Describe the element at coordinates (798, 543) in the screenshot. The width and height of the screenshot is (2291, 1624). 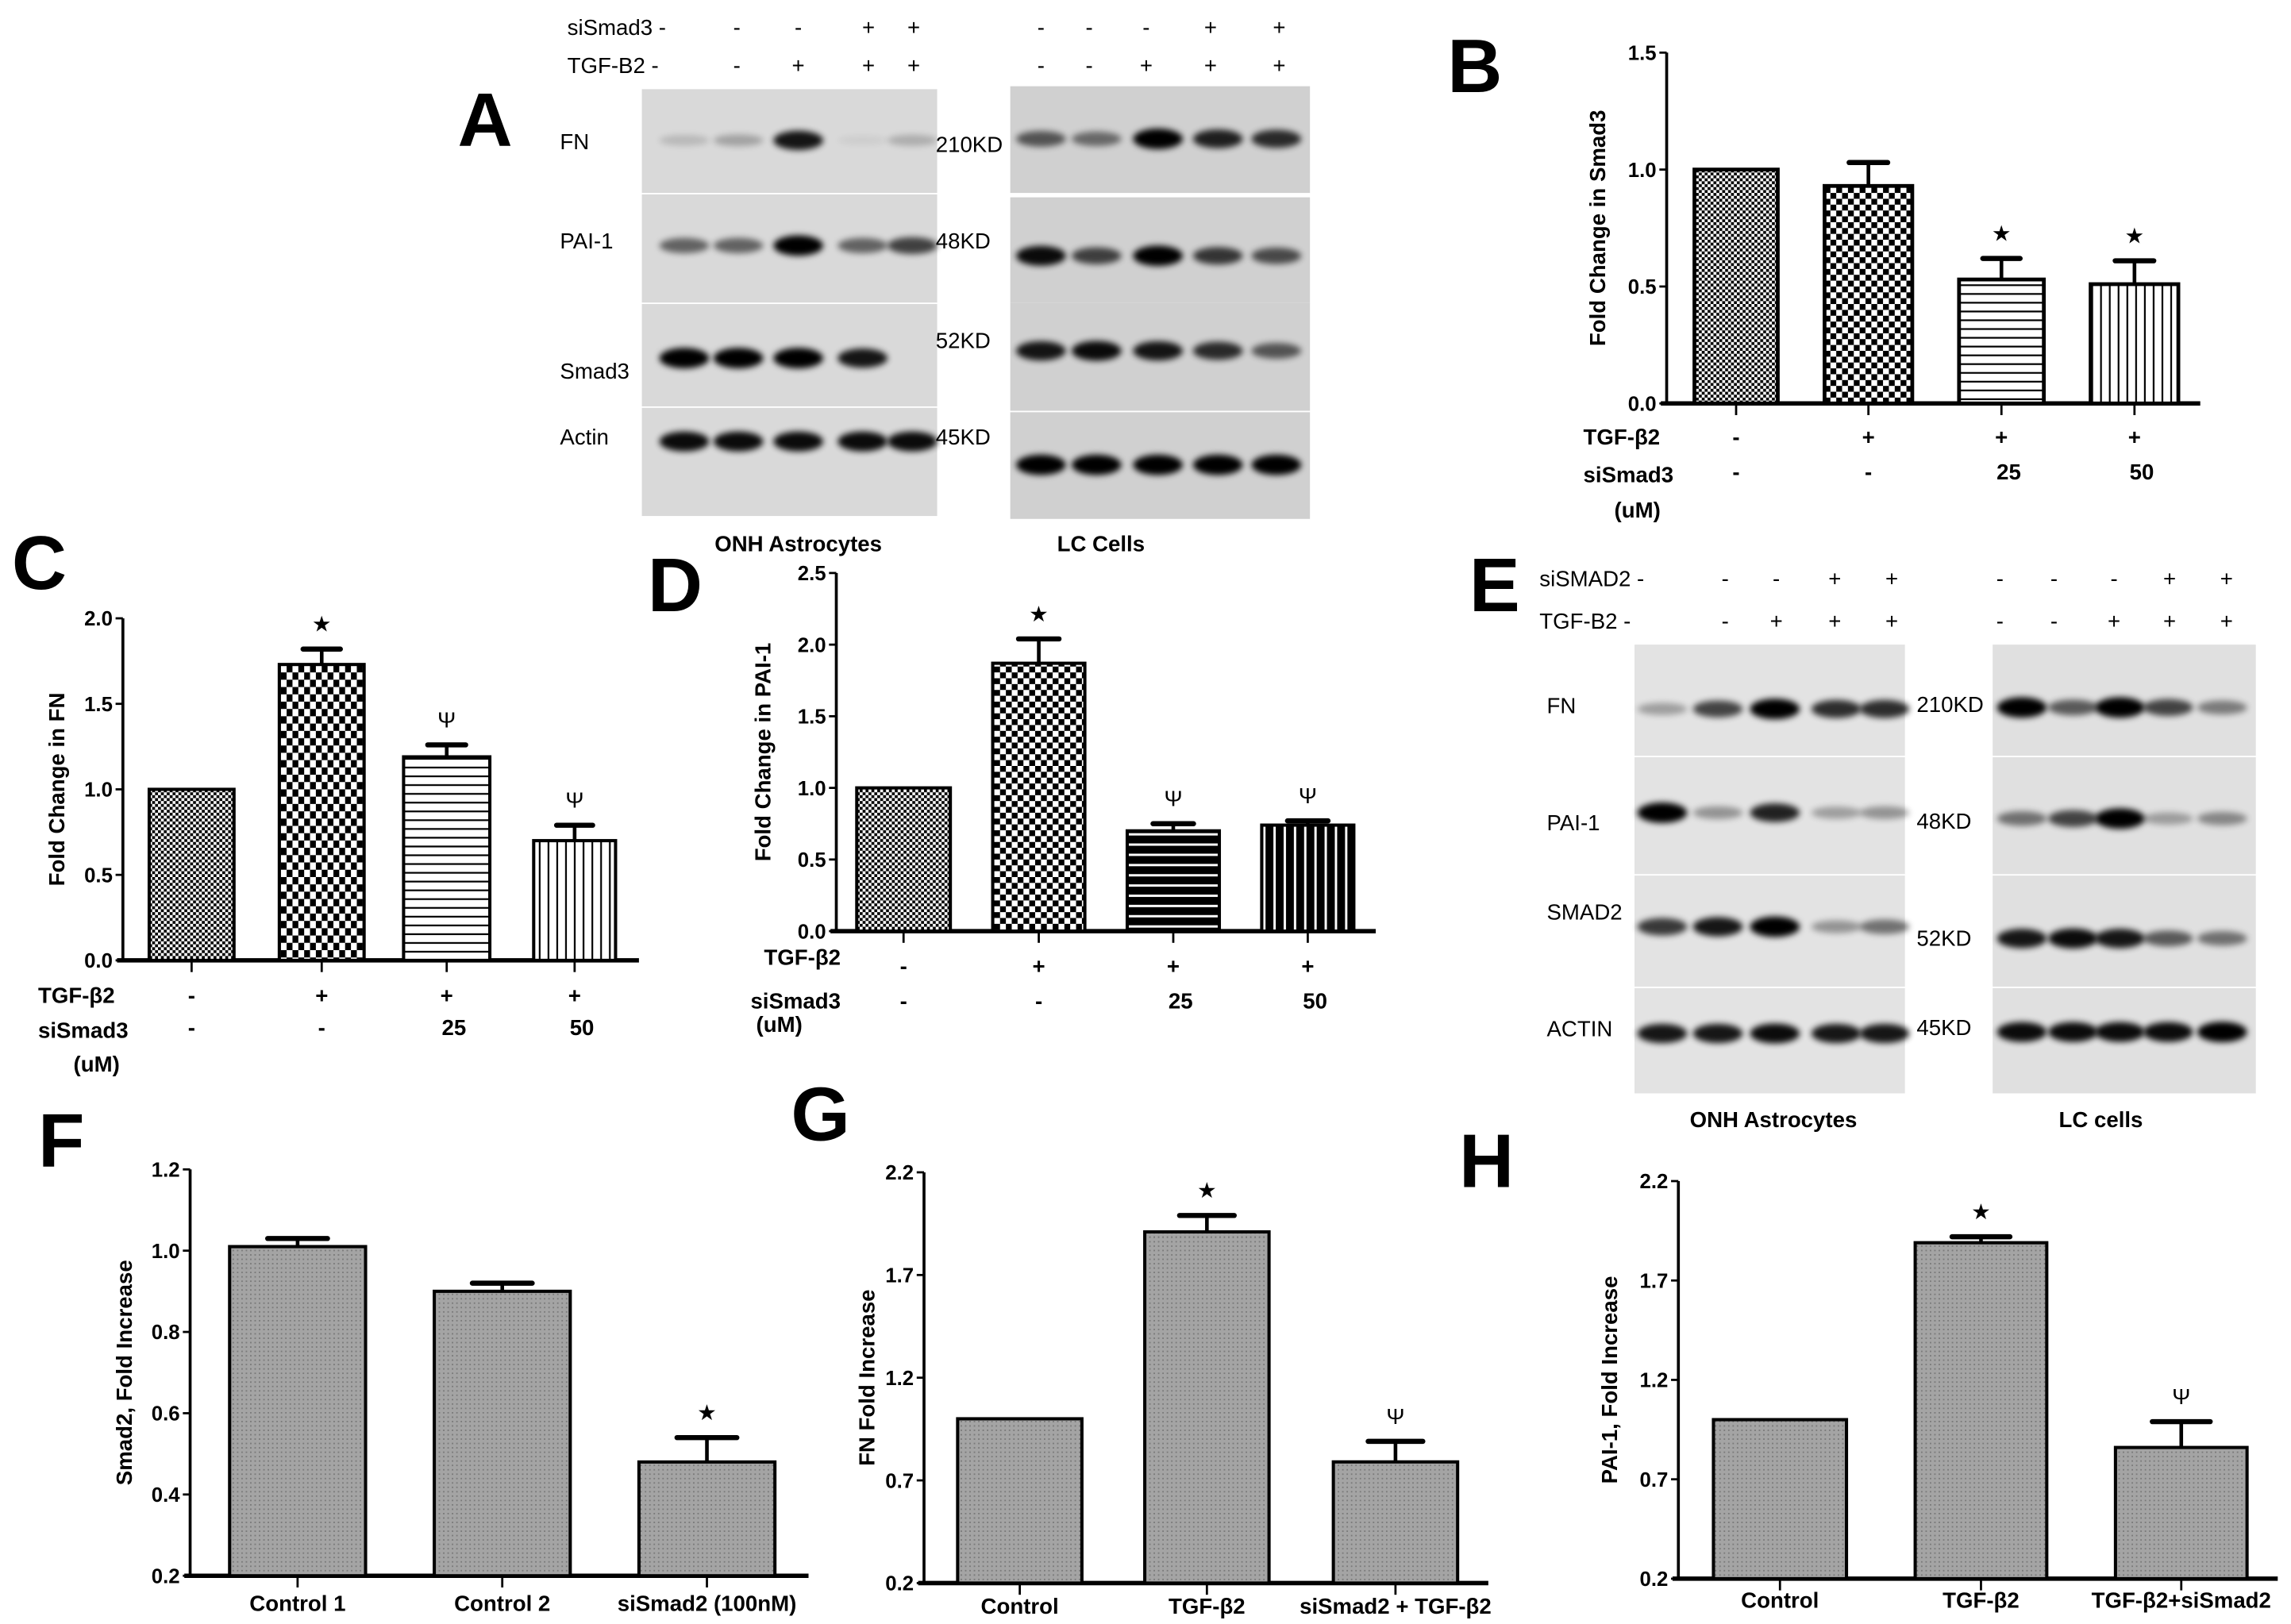
I see `cell-type-label: ONH Astrocytes` at that location.